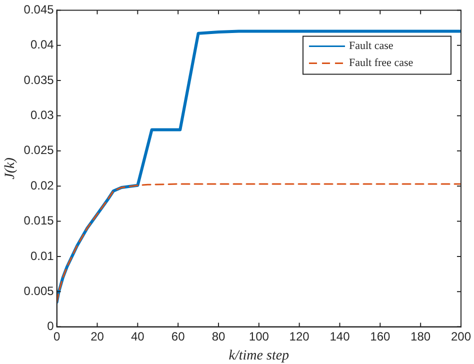 The height and width of the screenshot is (364, 474). I want to click on y-axis-title: J(k), so click(10, 168).